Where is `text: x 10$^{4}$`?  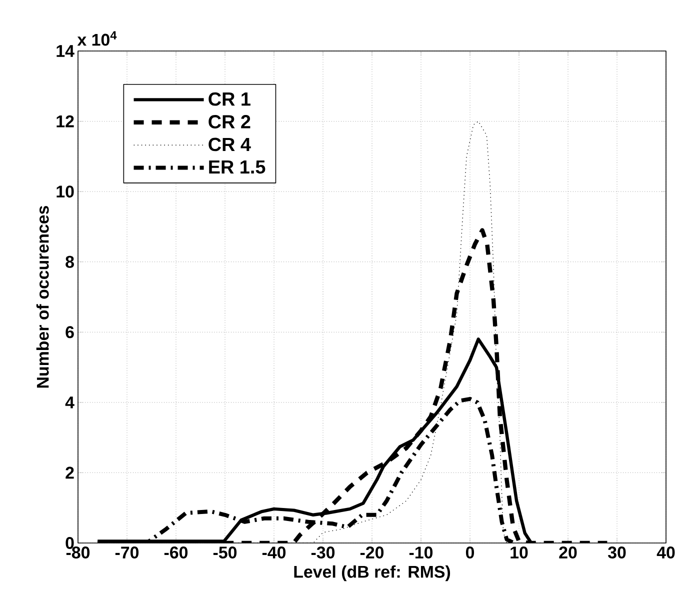 text: x 10$^{4}$ is located at coordinates (97, 38).